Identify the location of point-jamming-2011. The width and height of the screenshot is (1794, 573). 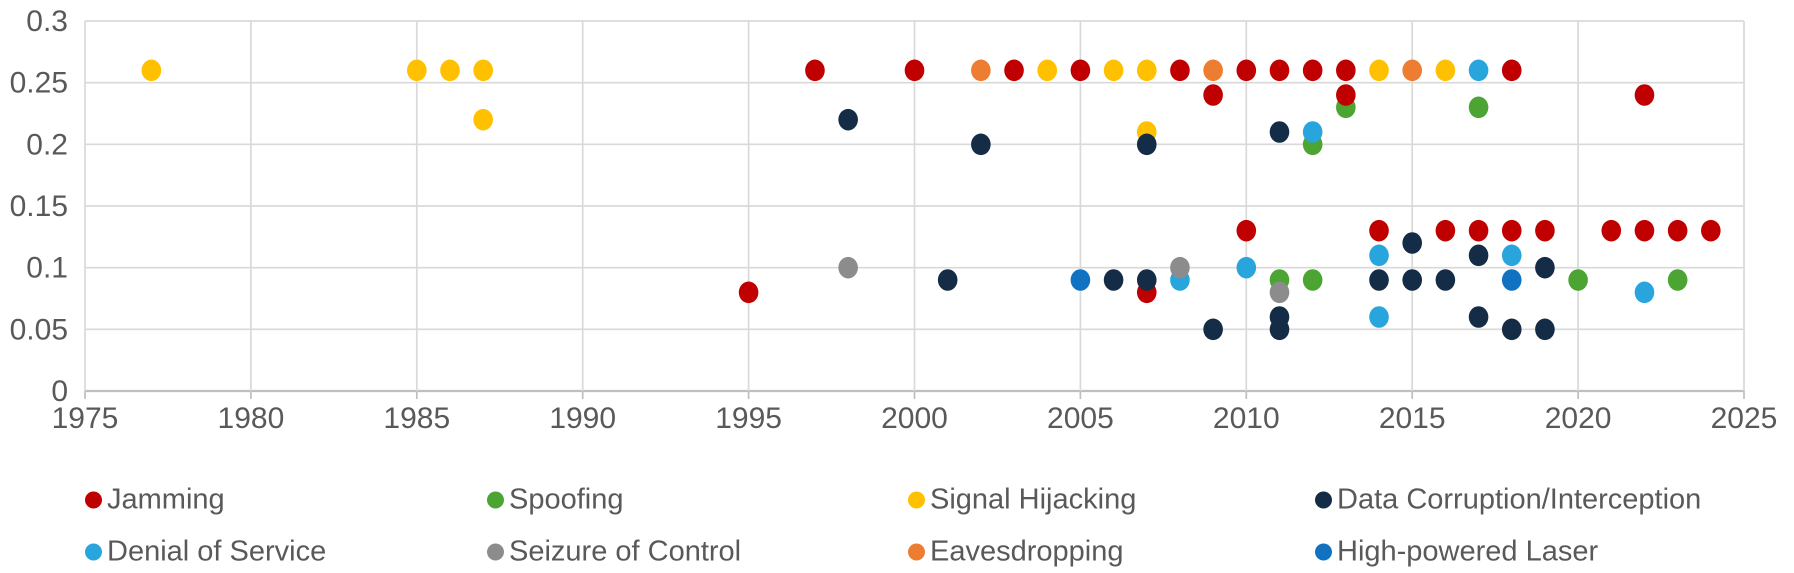
(1279, 70).